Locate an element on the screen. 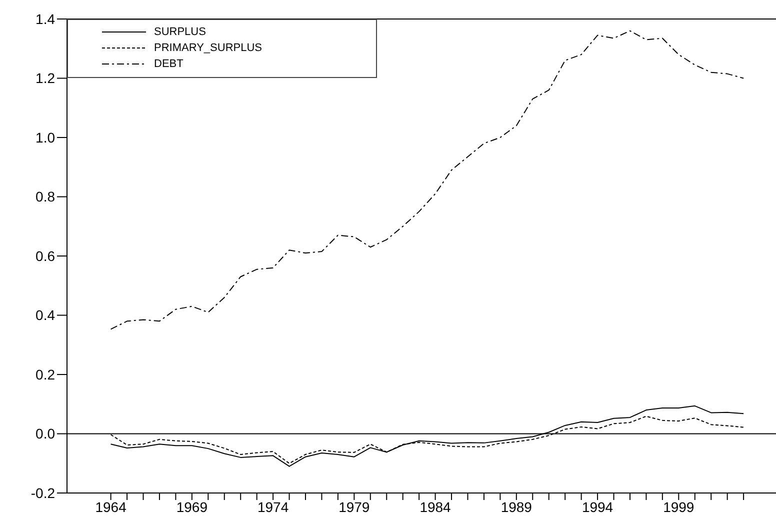 Image resolution: width=776 pixels, height=519 pixels. x-tick-label: 1979 is located at coordinates (354, 506).